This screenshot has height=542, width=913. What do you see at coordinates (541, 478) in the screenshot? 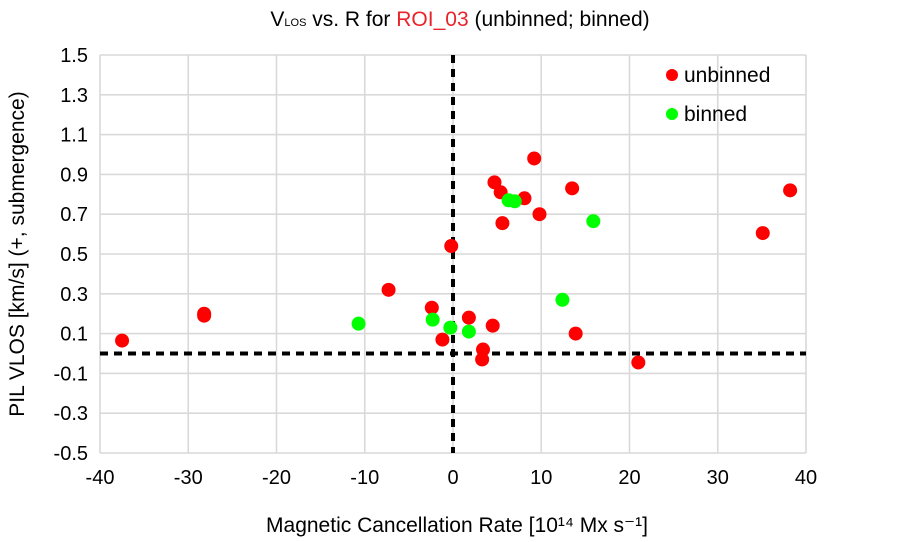
I see `x-tick-label: 10` at bounding box center [541, 478].